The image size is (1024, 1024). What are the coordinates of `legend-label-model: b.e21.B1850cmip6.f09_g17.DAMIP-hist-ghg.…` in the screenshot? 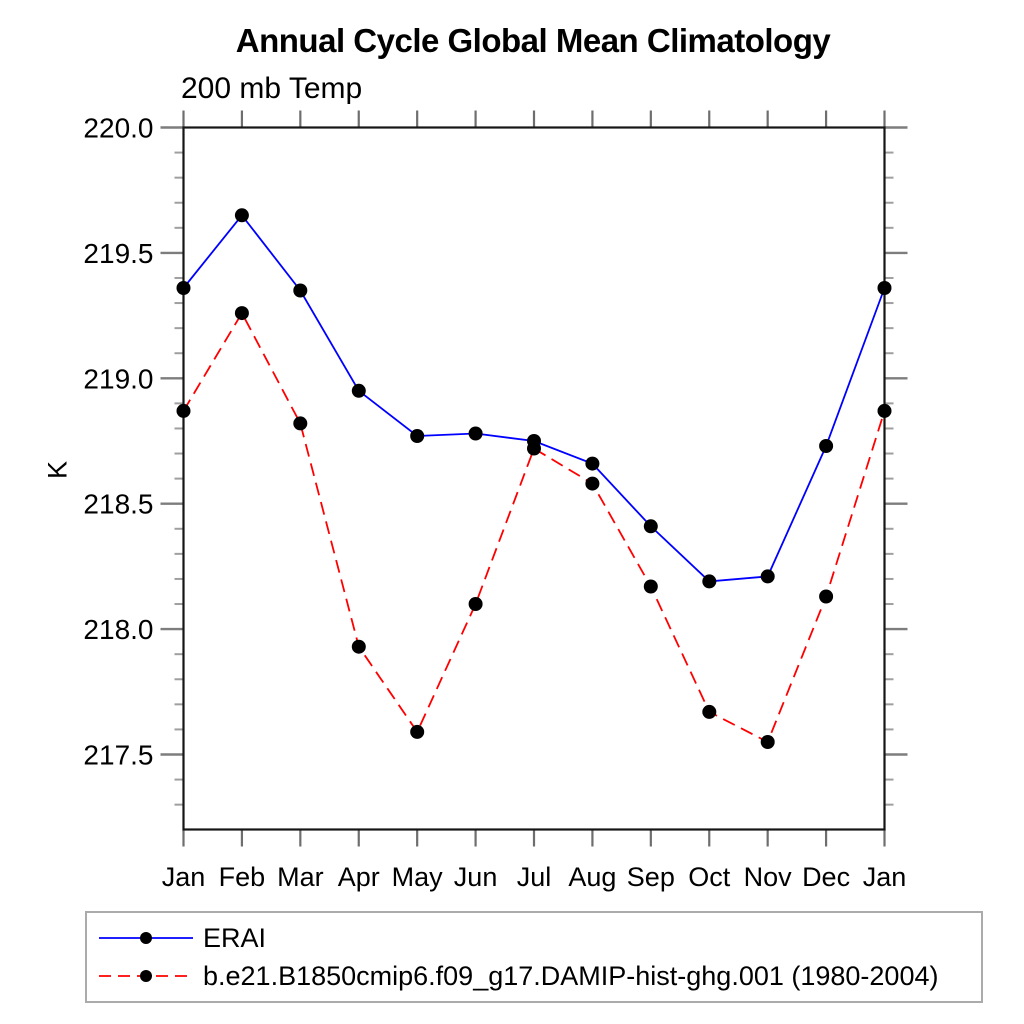 It's located at (571, 975).